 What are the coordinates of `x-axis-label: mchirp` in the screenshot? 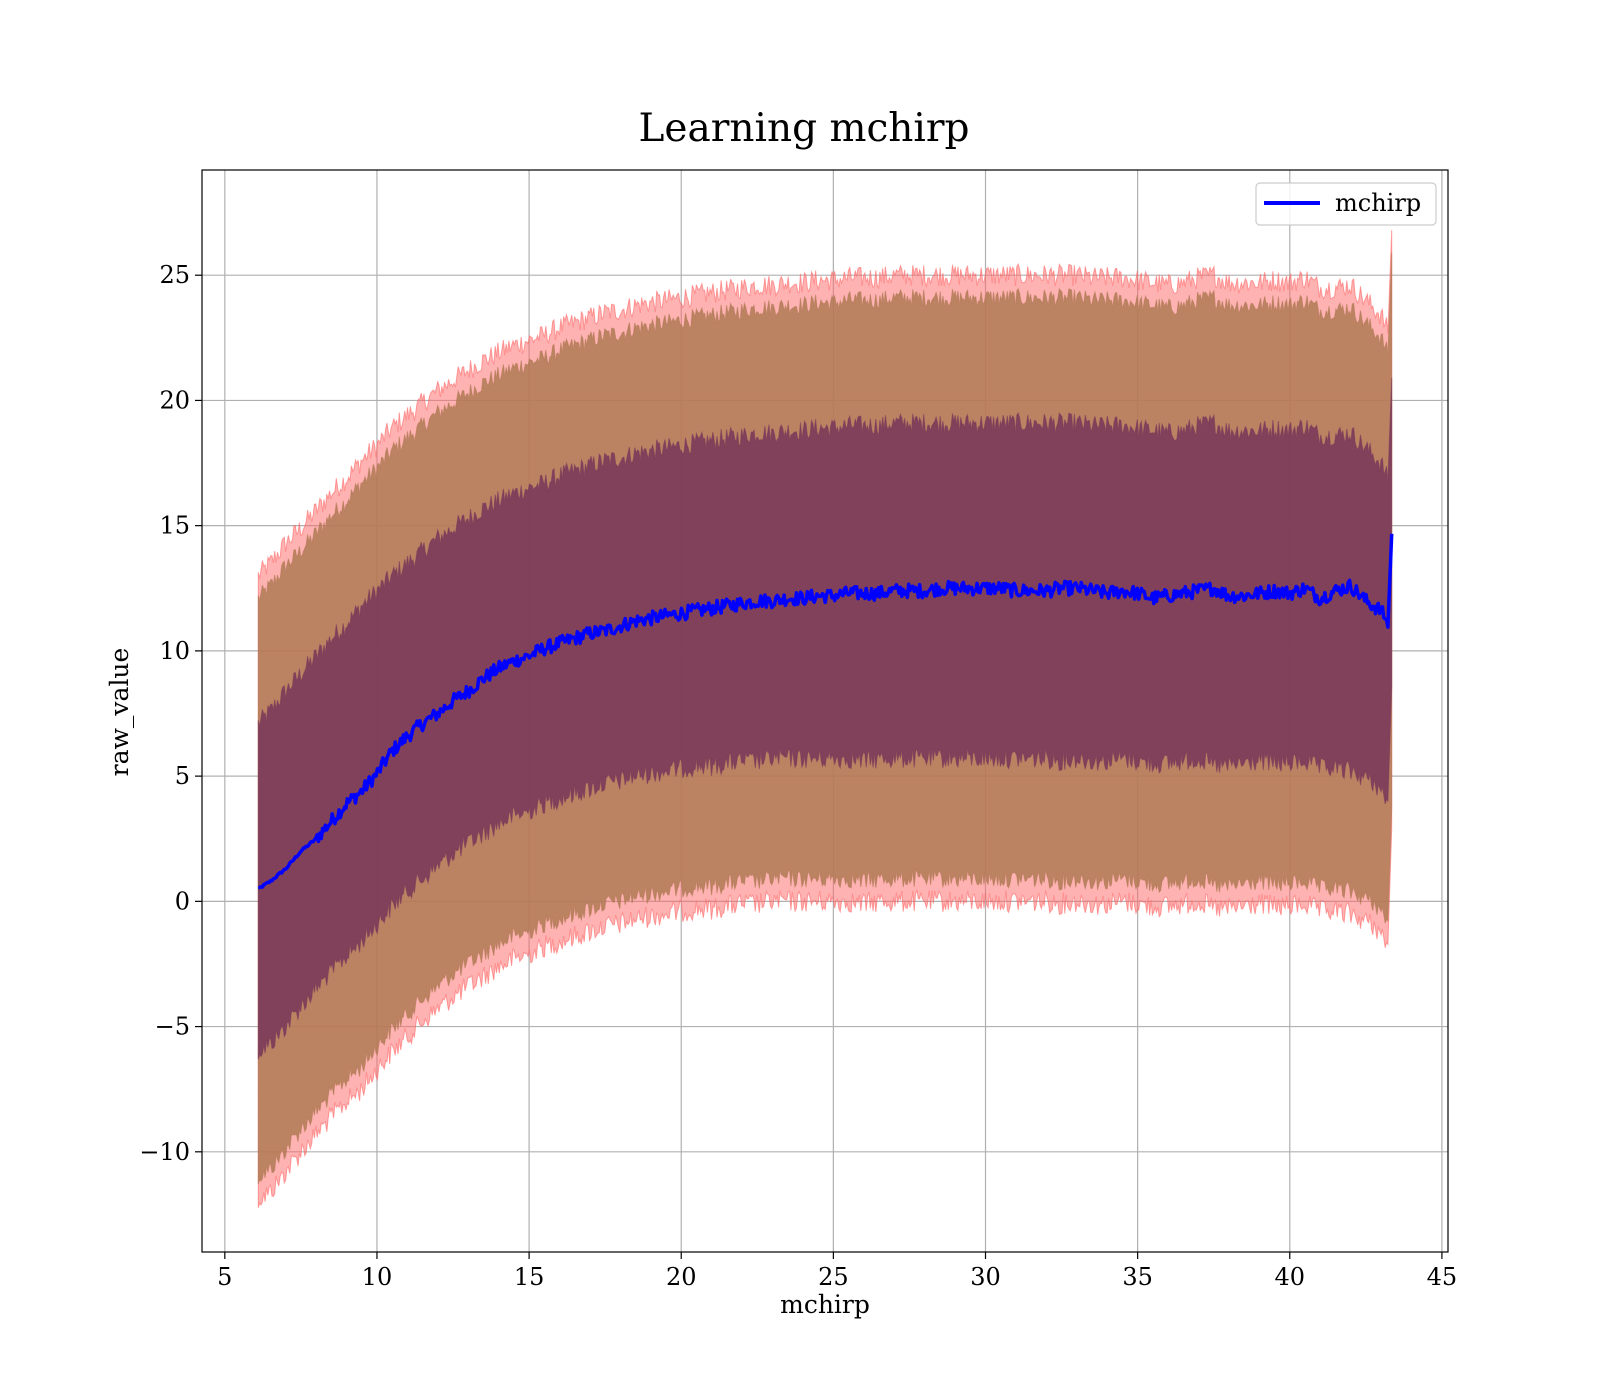 It's located at (825, 1304).